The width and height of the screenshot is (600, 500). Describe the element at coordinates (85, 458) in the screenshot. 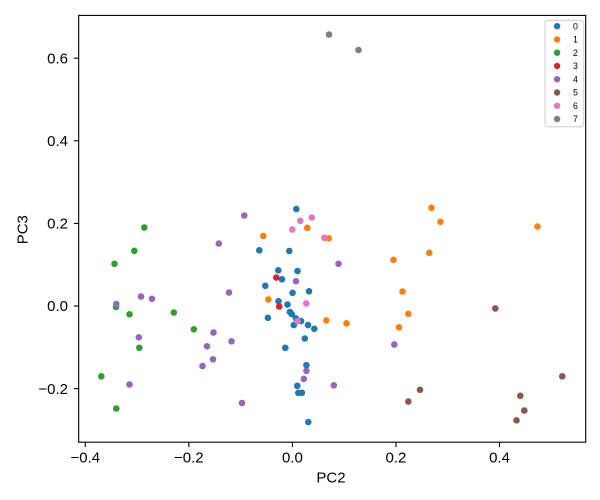

I see `svg-text: −0.4` at that location.